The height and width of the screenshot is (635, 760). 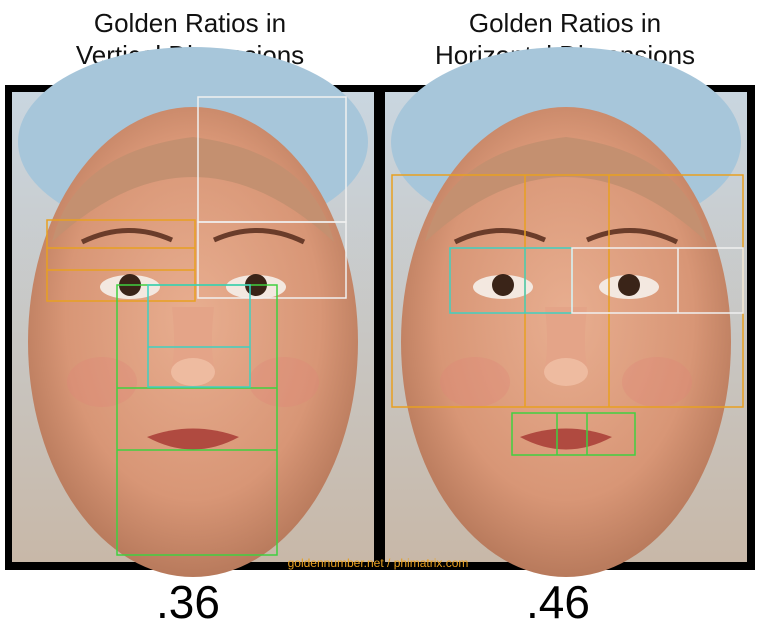 What do you see at coordinates (188, 602) in the screenshot?
I see `score: .36` at bounding box center [188, 602].